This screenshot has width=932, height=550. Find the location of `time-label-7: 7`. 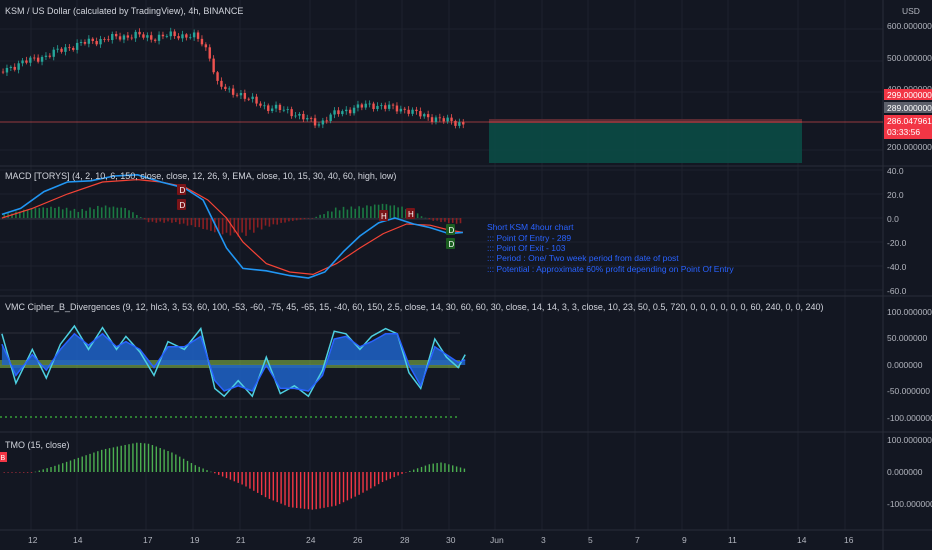

time-label-7: 7 is located at coordinates (637, 540).